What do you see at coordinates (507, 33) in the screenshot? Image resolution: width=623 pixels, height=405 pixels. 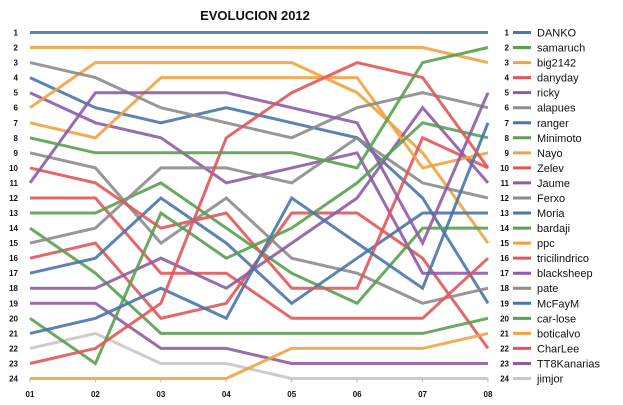 I see `legend-number: 1` at bounding box center [507, 33].